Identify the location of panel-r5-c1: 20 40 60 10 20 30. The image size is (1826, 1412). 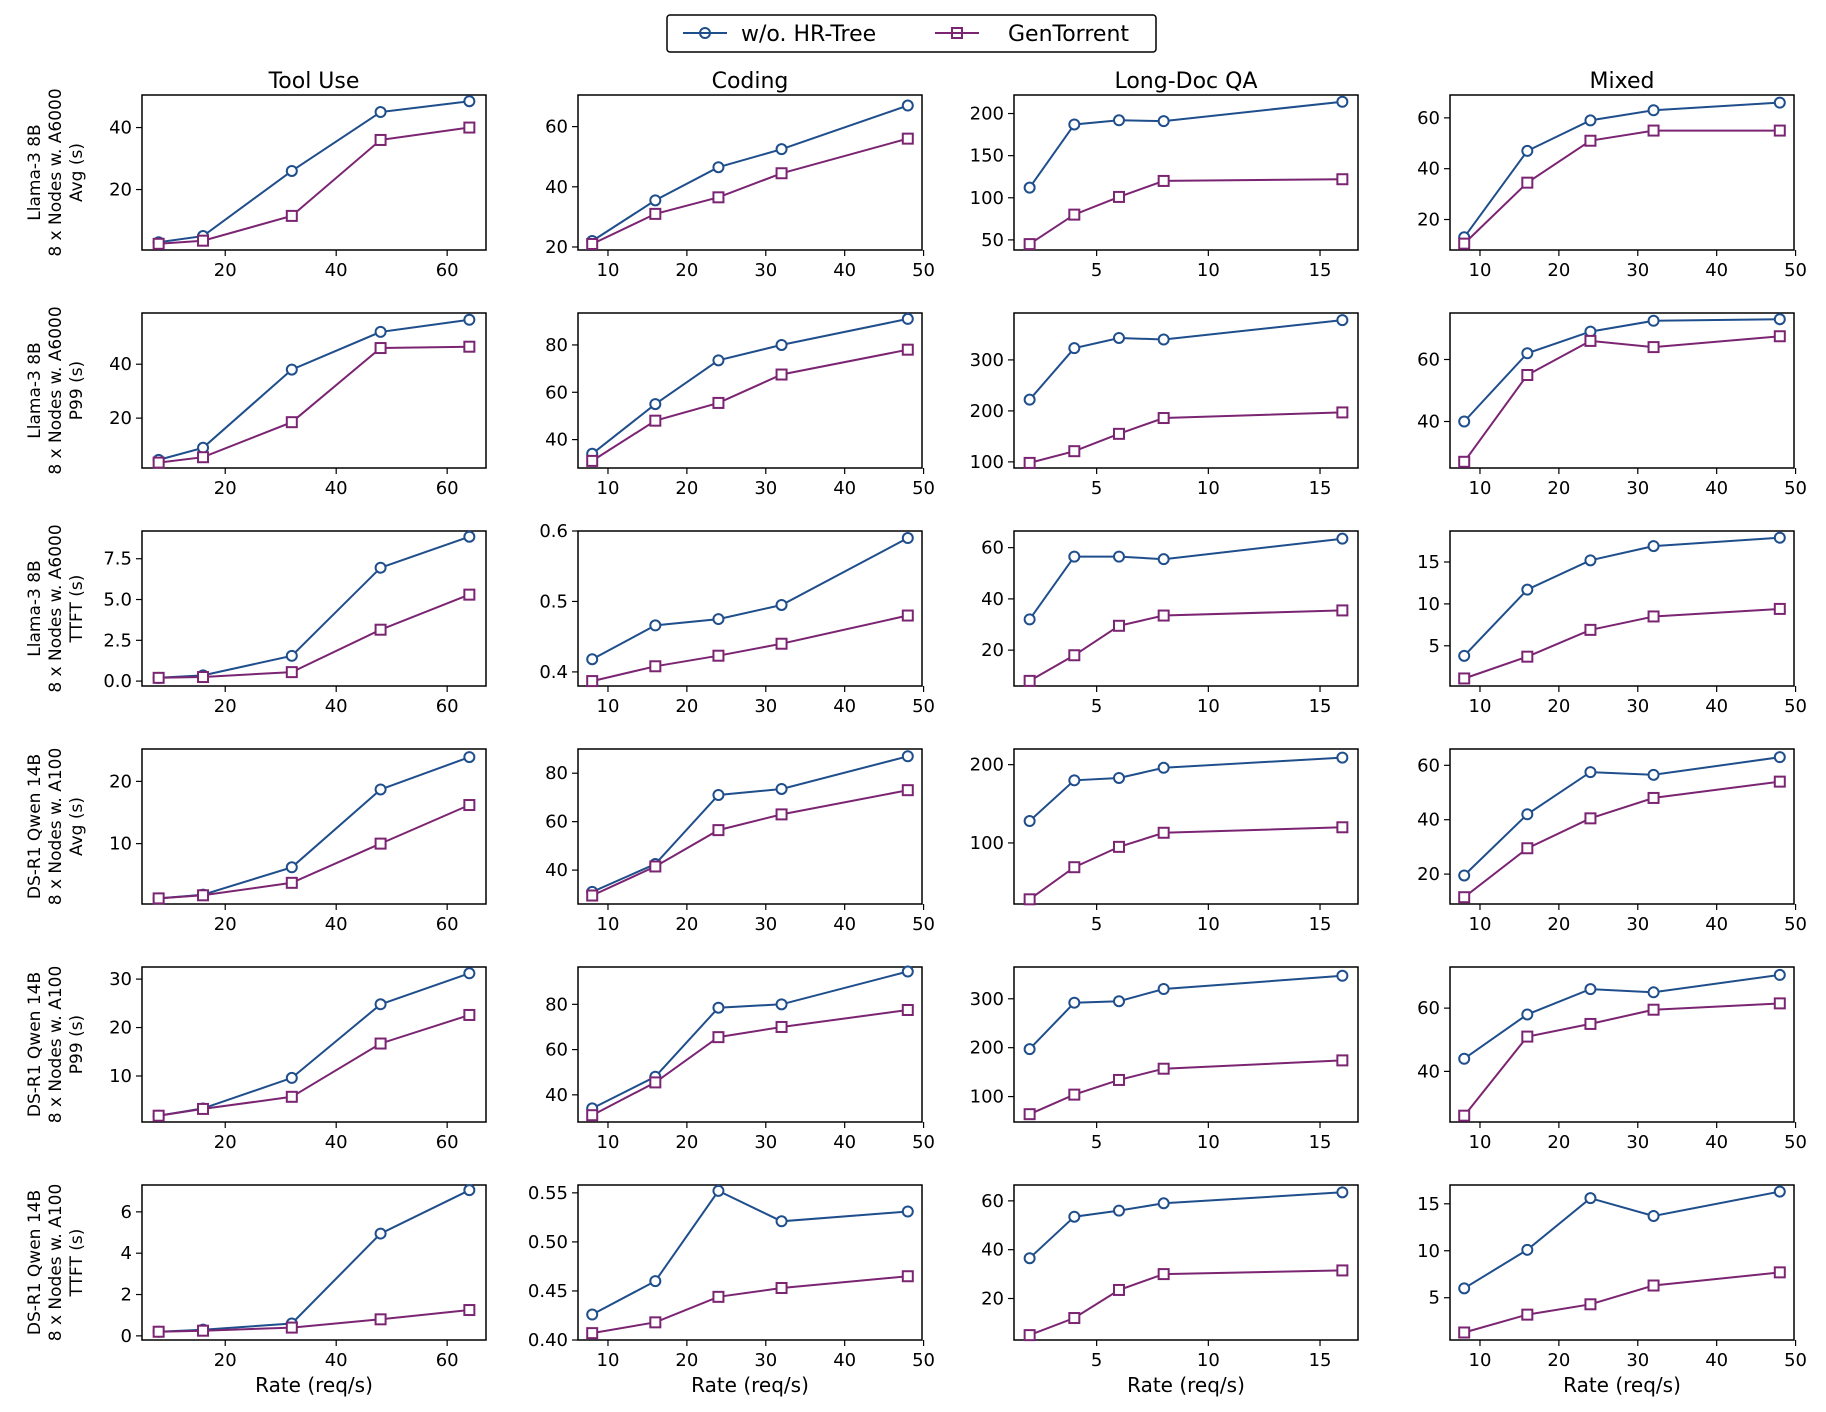
(298, 1059).